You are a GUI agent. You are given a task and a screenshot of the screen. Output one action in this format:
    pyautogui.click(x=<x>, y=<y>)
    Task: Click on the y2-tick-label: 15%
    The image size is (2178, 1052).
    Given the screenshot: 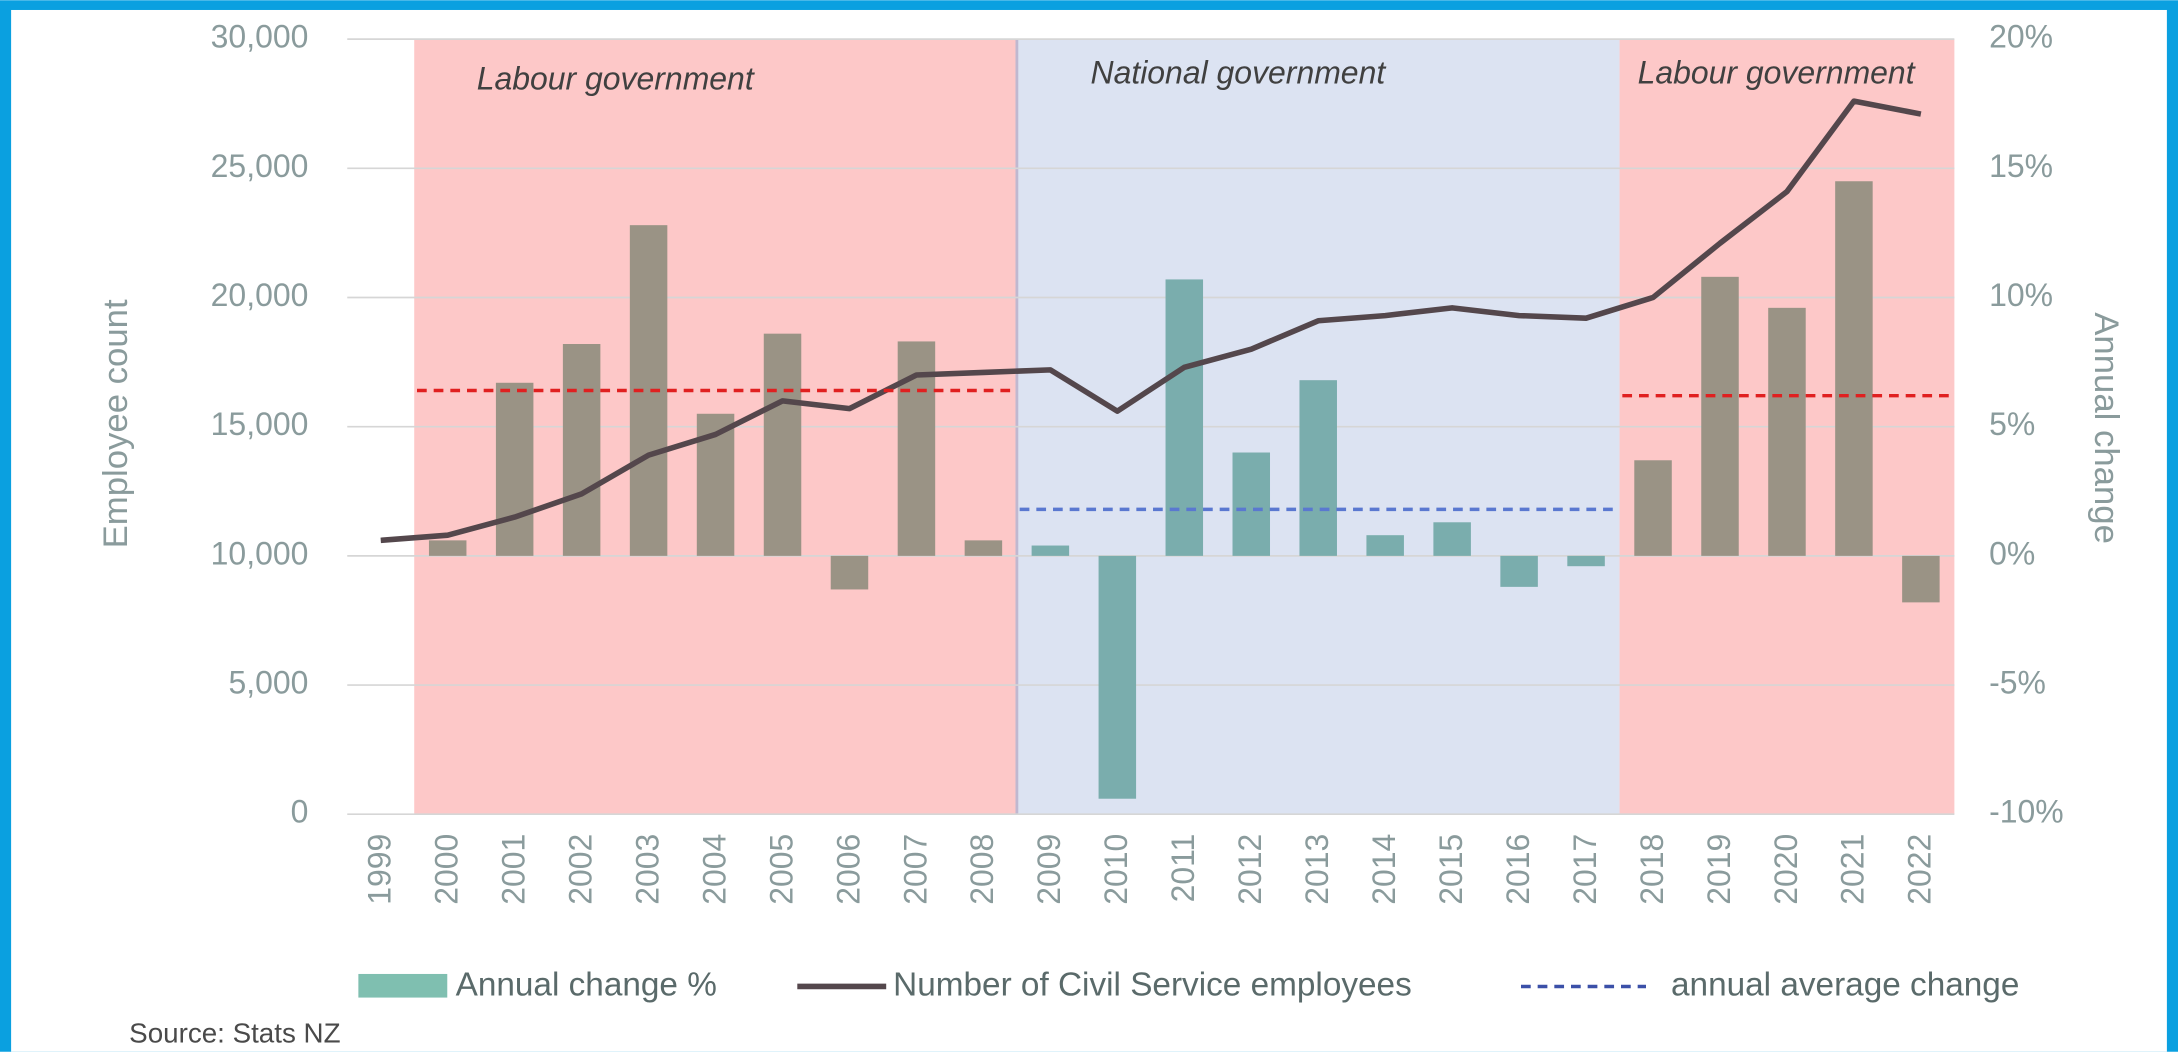 What is the action you would take?
    pyautogui.click(x=2021, y=166)
    